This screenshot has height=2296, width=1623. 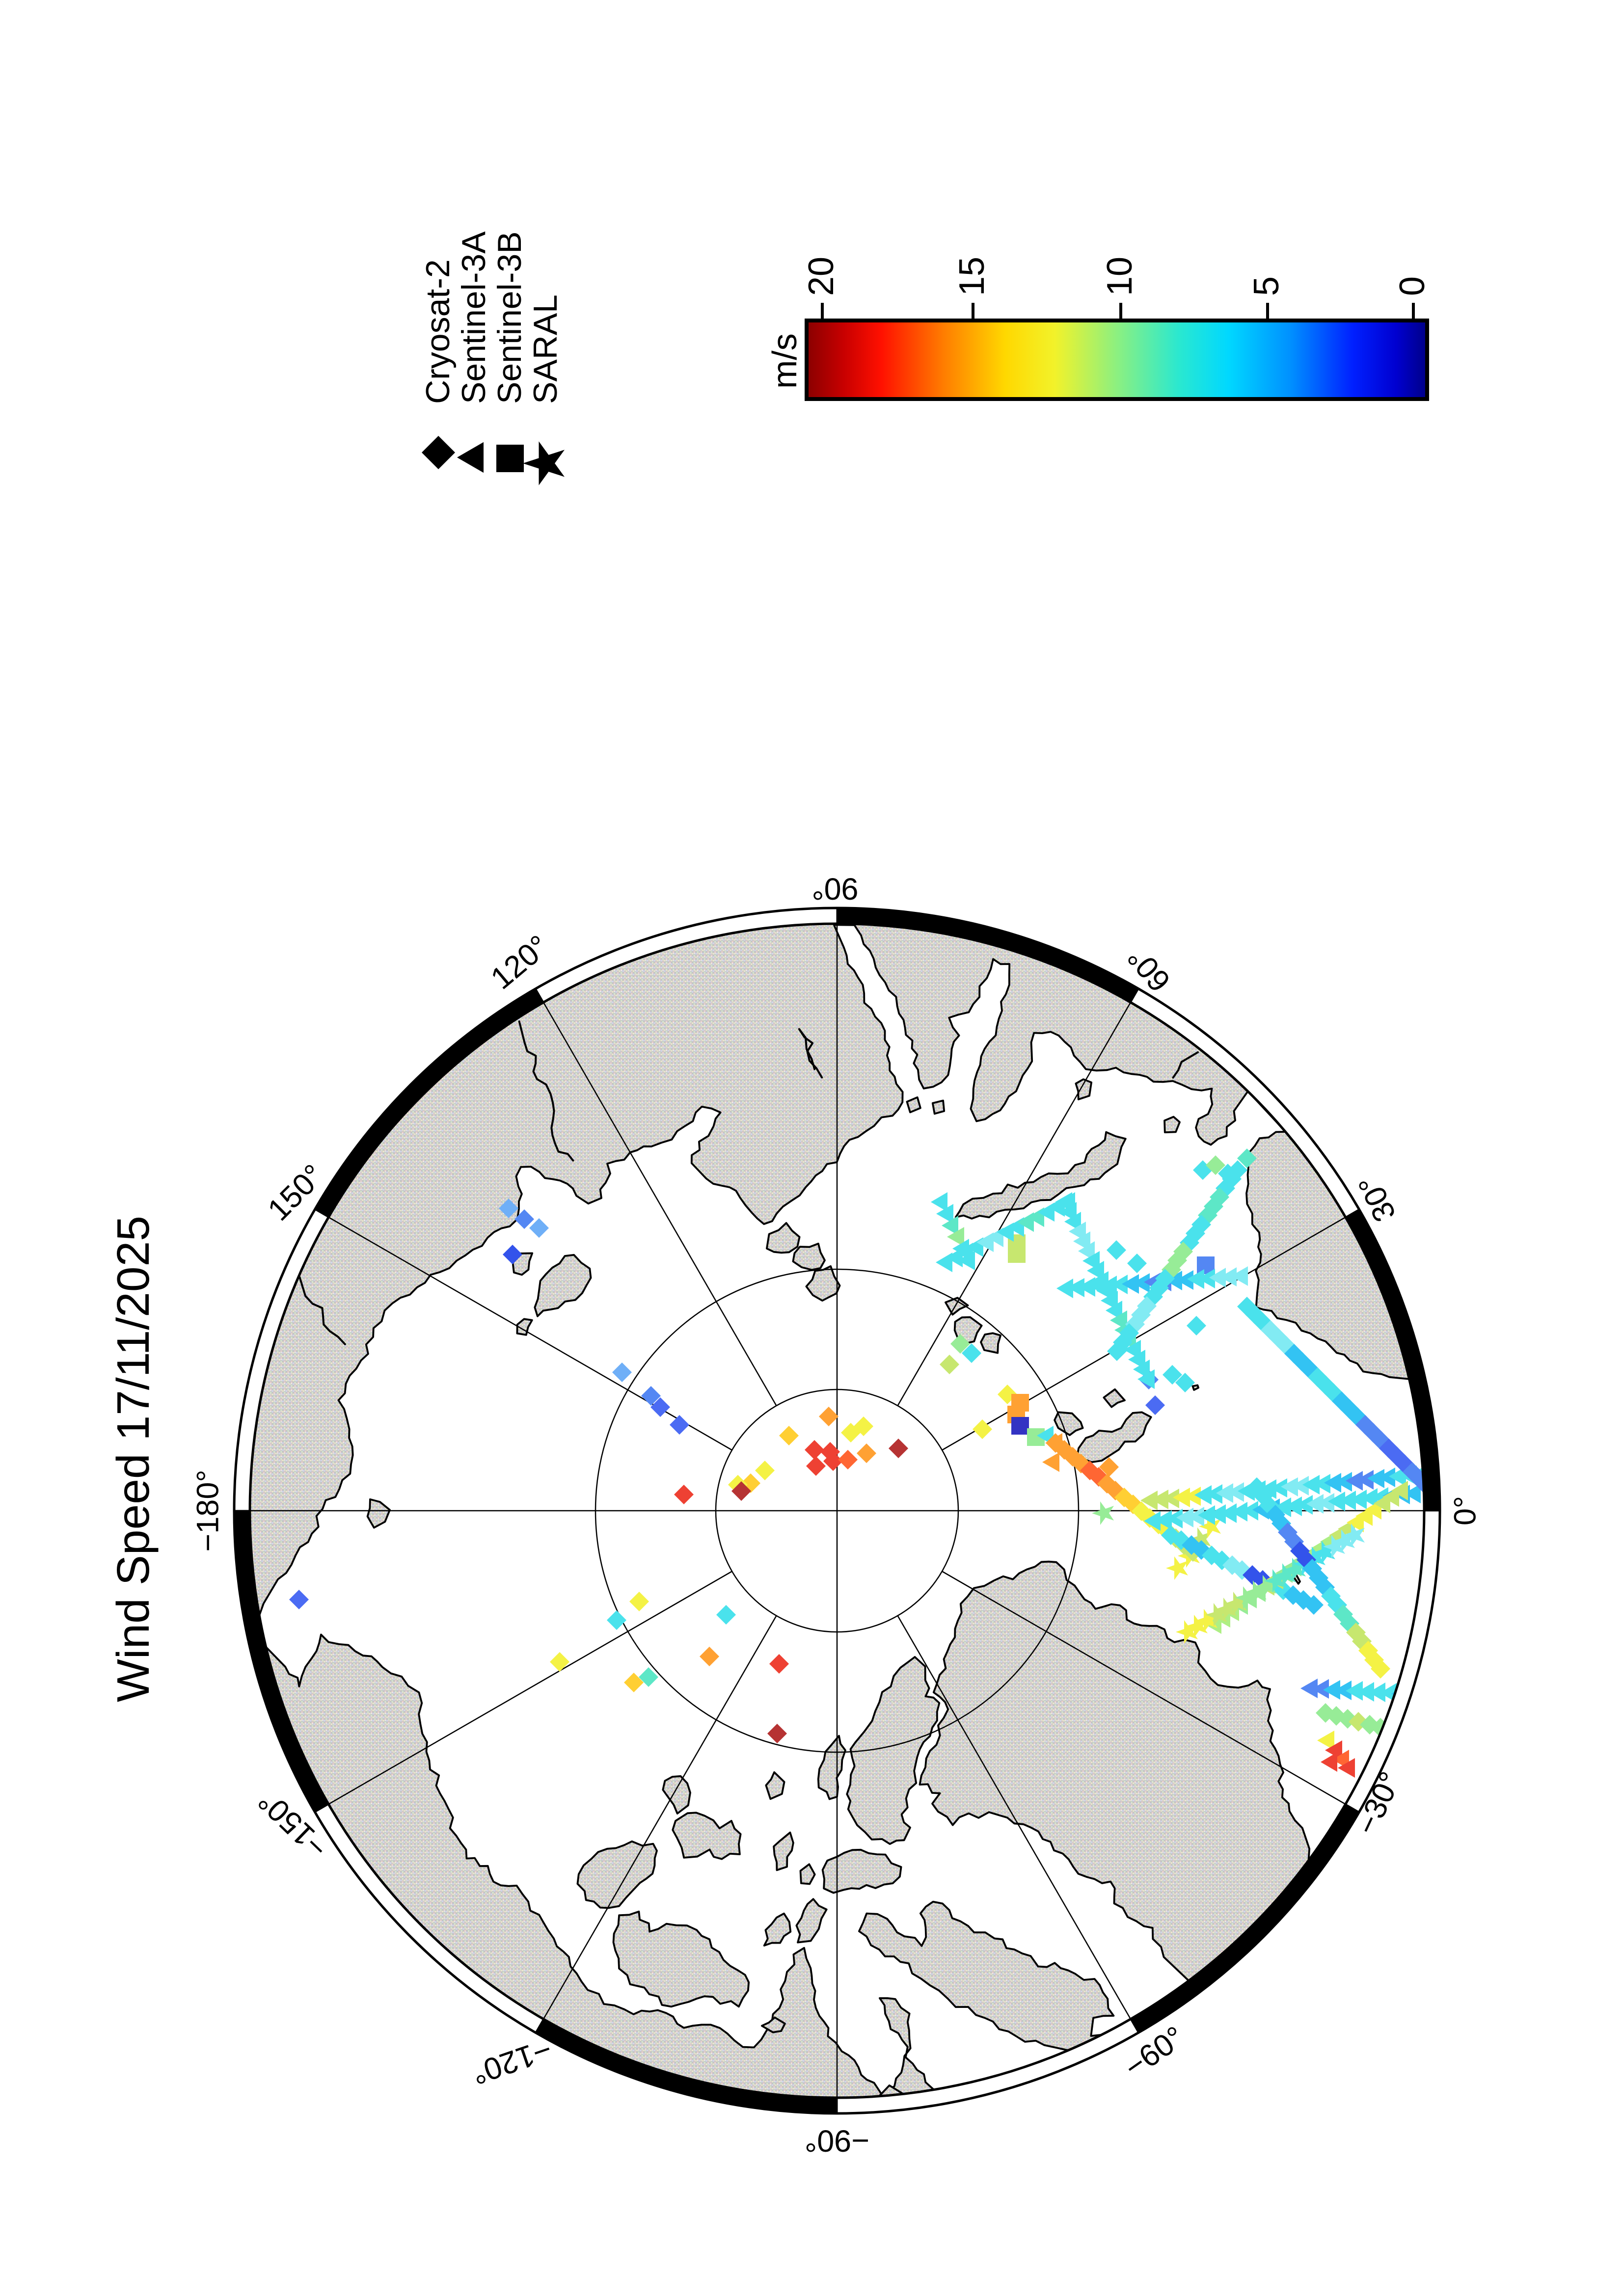 I want to click on svg-text: Sentinel-3B, so click(x=509, y=317).